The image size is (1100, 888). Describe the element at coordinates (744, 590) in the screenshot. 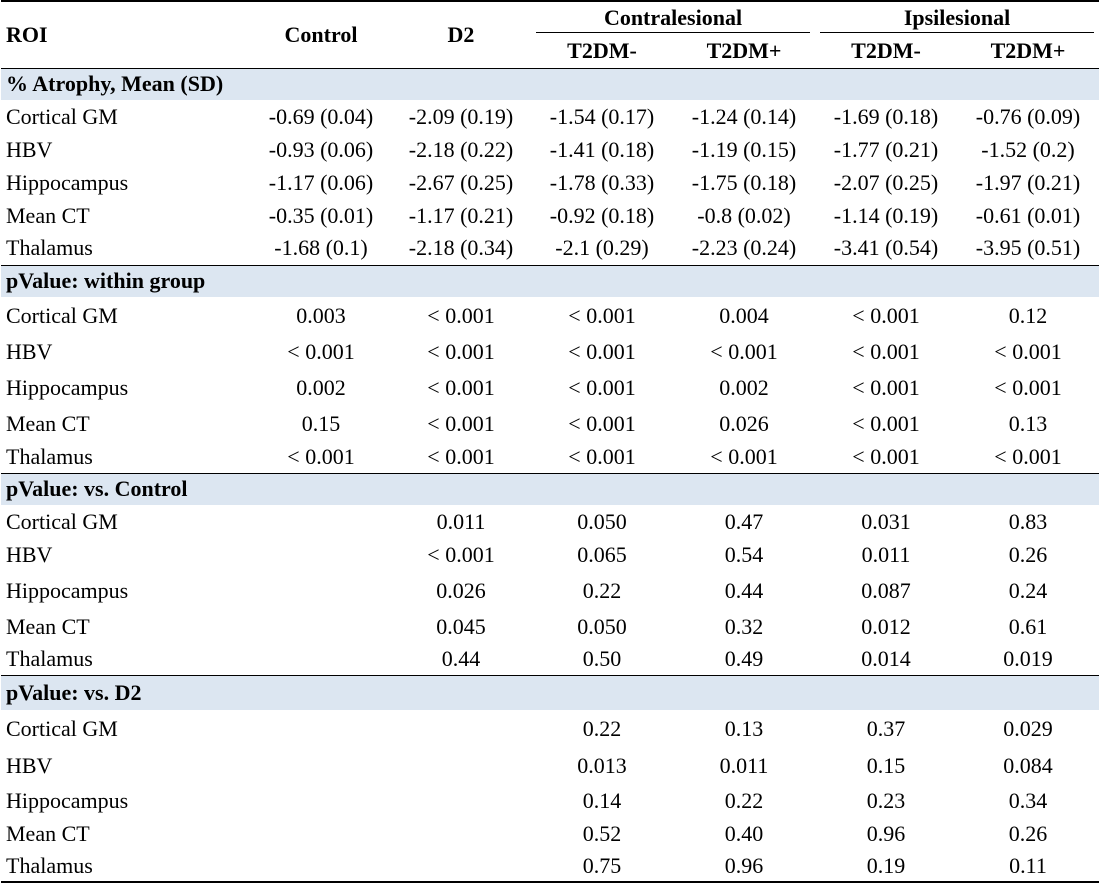

I see `value-cell: 0.44` at that location.